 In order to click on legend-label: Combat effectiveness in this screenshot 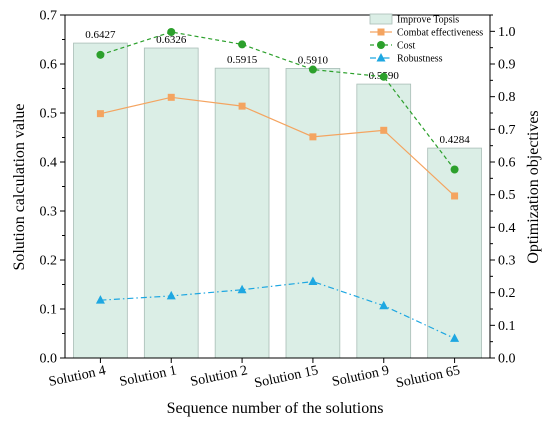, I will do `click(440, 33)`.